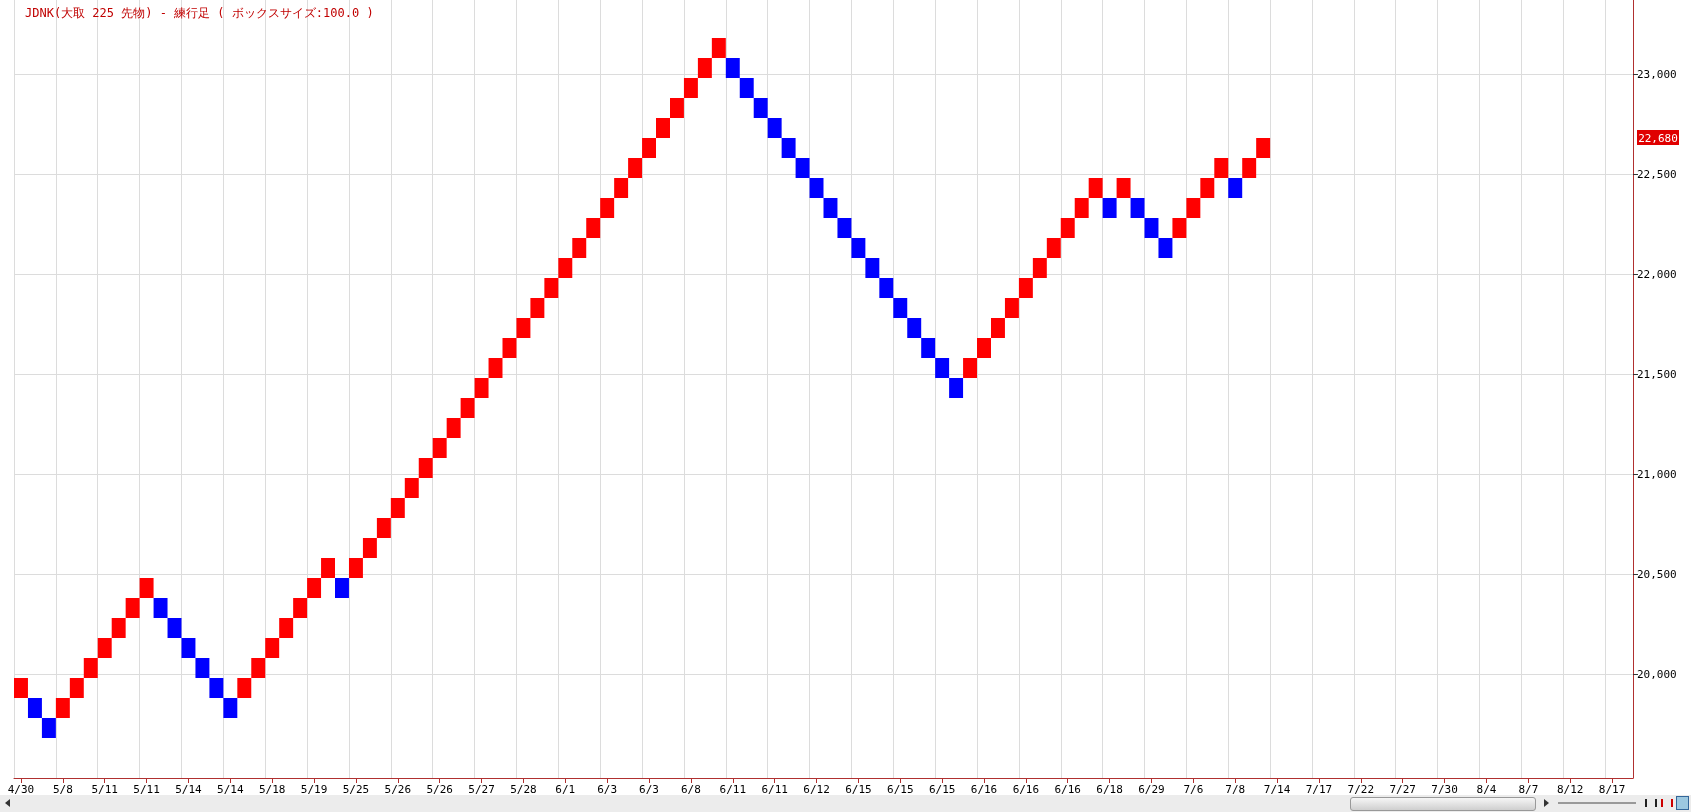  I want to click on x-tick-label: 8/12, so click(1570, 789).